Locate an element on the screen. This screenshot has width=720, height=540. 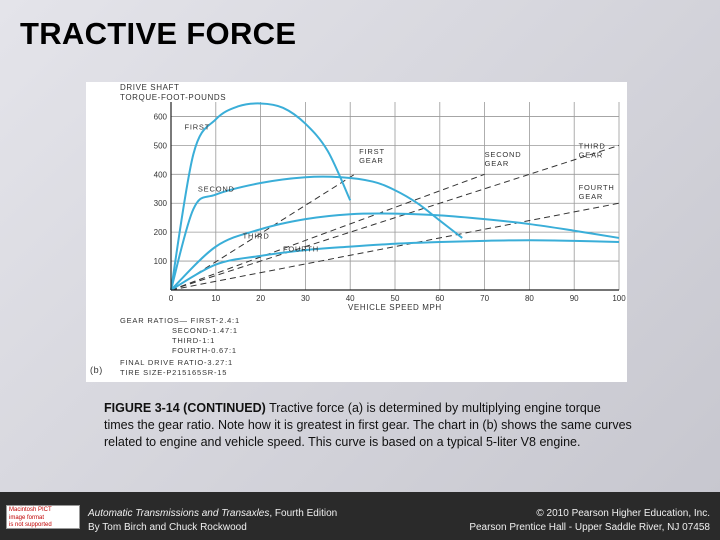
y-tick-label: 500 is located at coordinates (161, 145).